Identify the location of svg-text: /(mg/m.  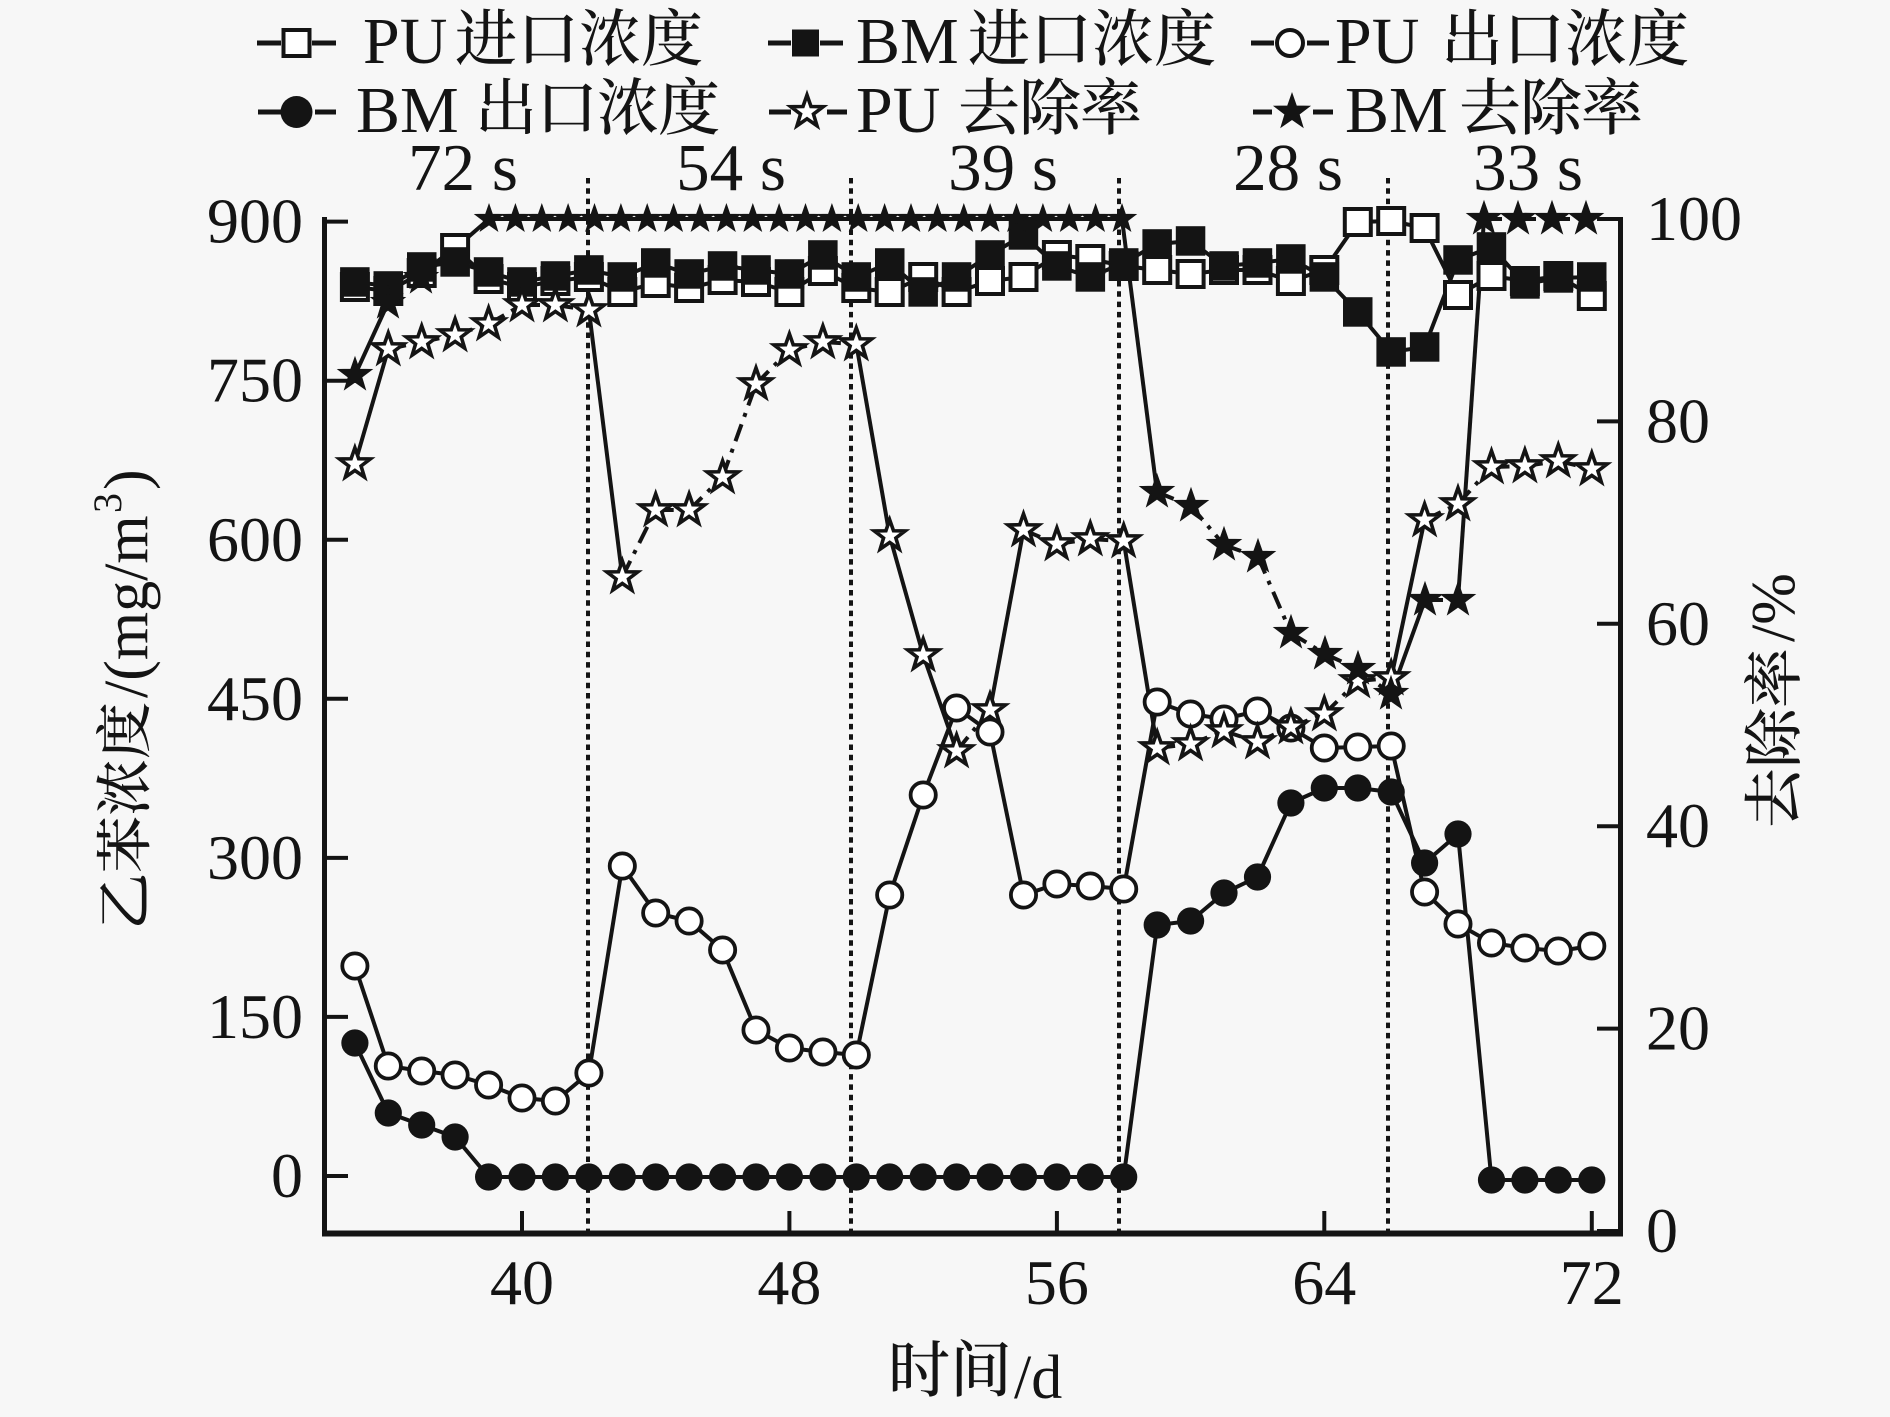
(127, 606).